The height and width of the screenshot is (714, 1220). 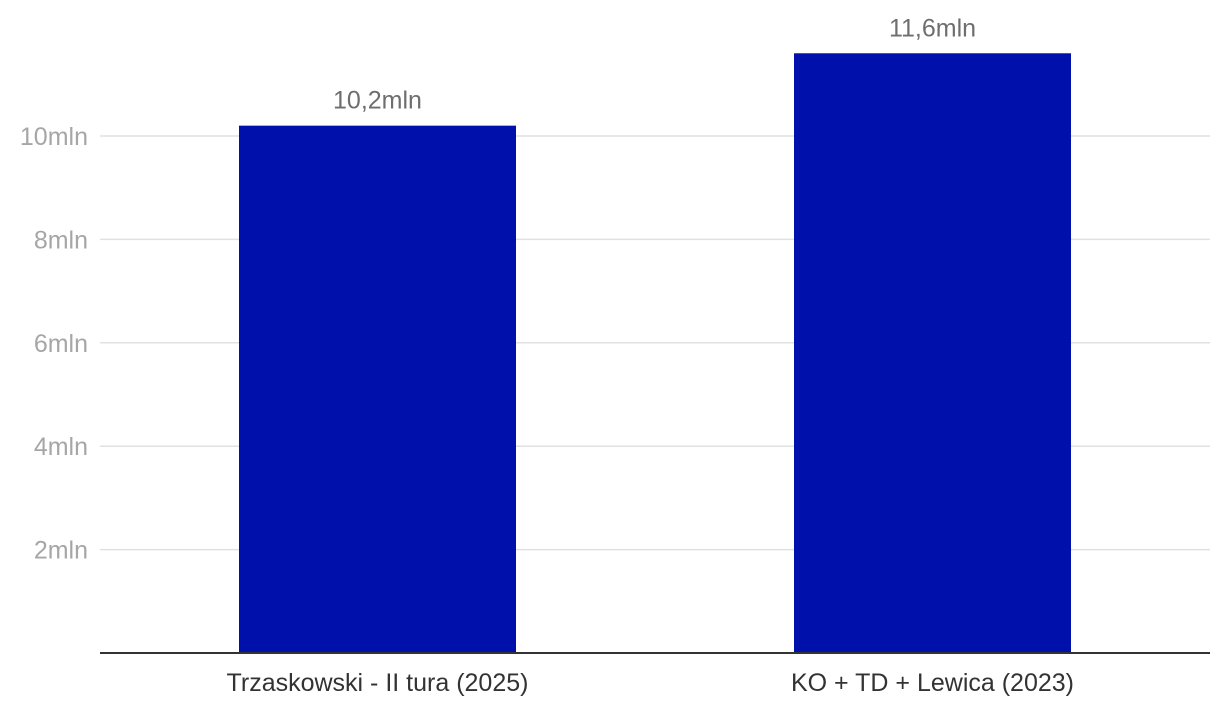 I want to click on data-label: 11,6mln, so click(x=932, y=28).